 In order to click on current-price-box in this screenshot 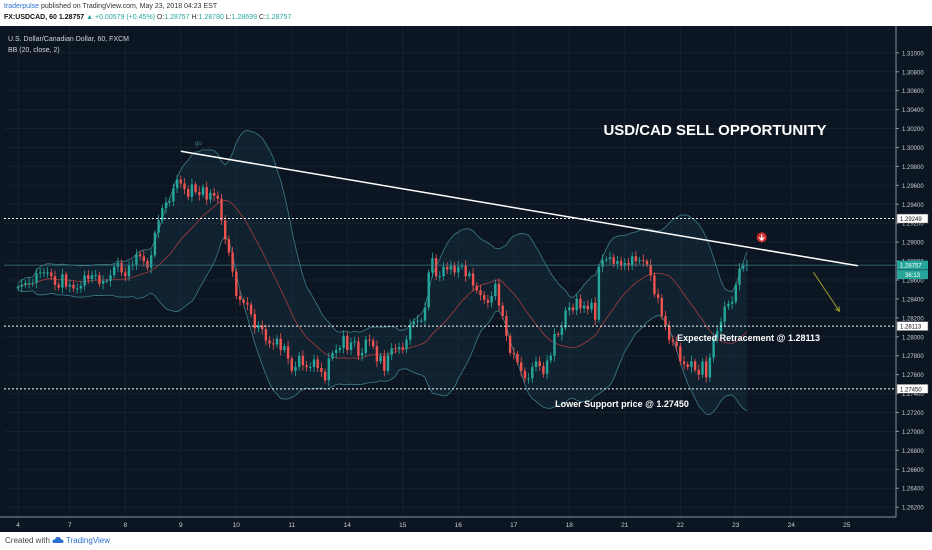, I will do `click(912, 265)`.